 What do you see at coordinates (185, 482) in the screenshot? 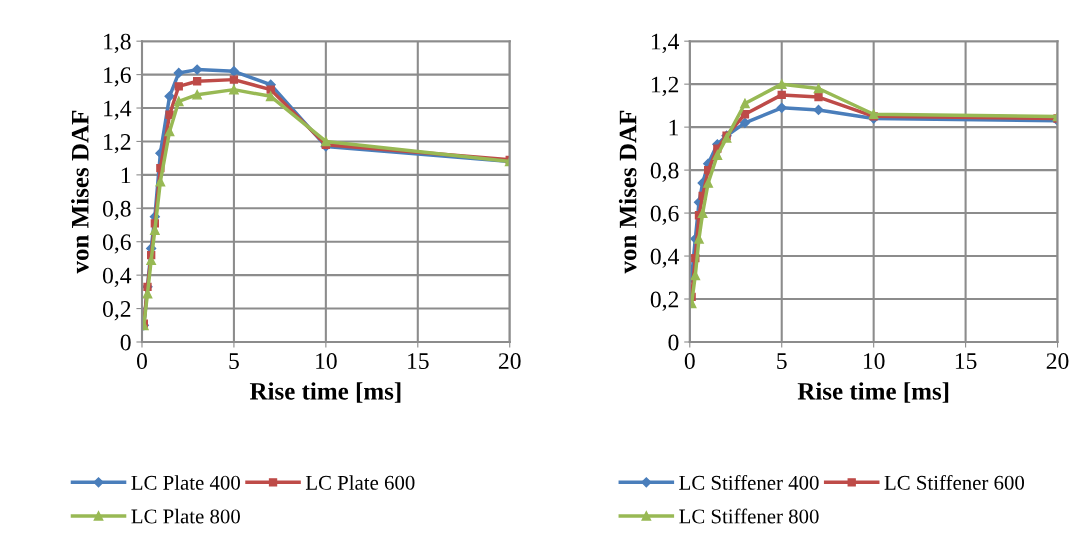
I see `legend-label: LC Plate 400` at bounding box center [185, 482].